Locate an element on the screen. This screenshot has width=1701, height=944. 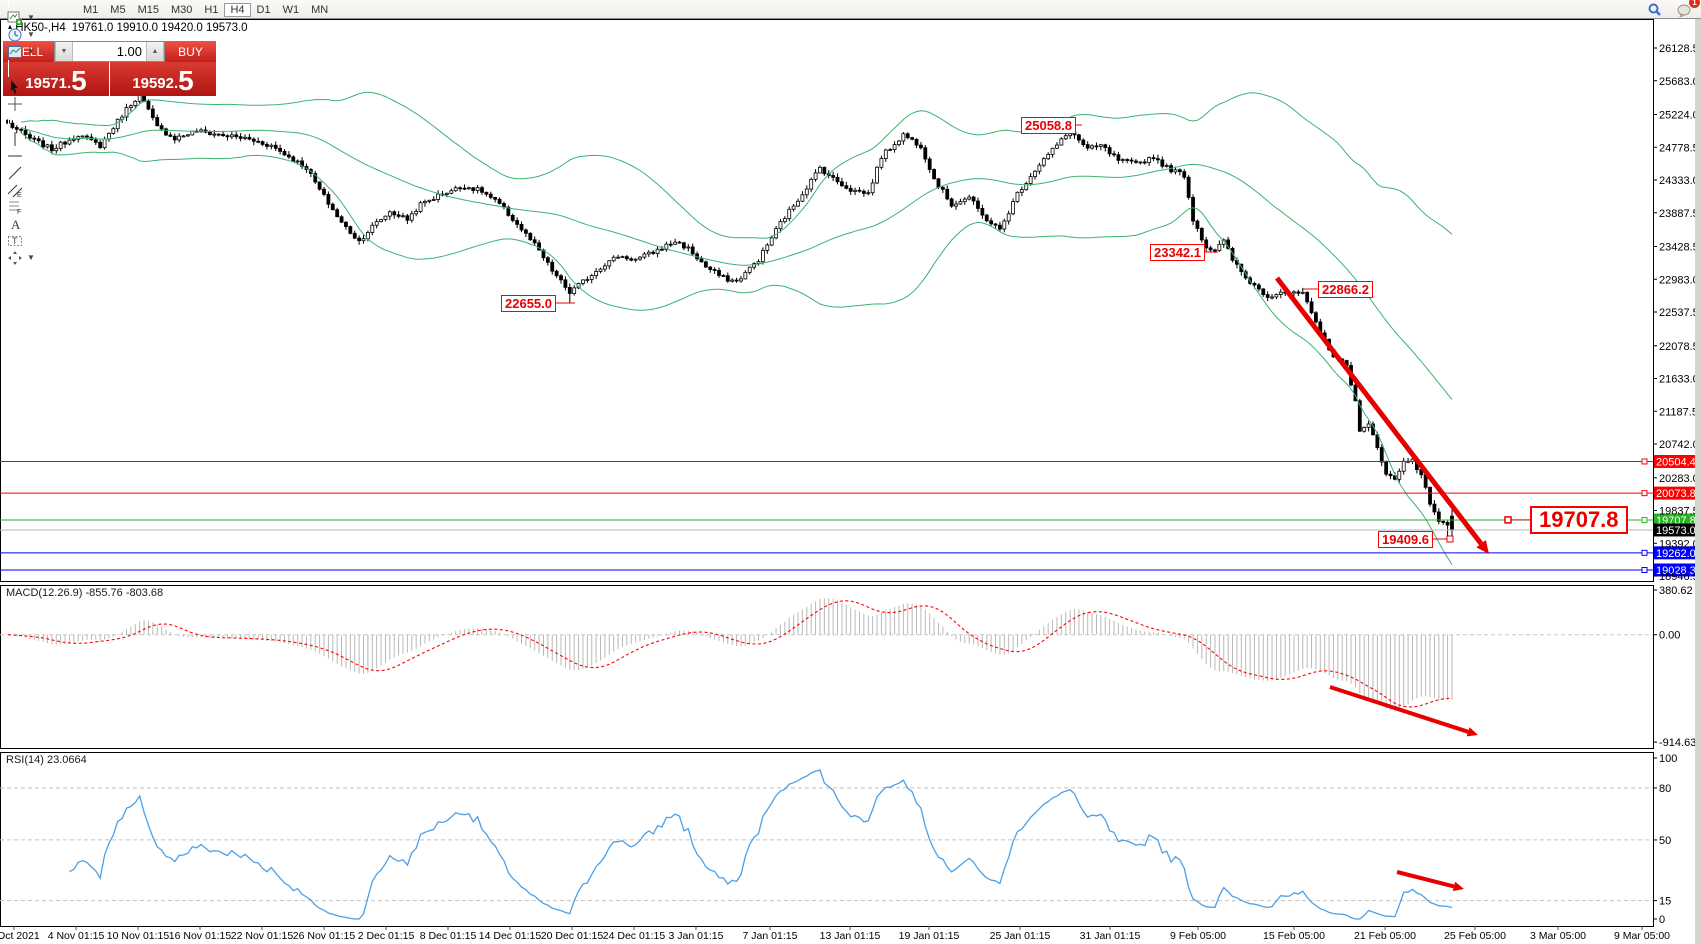
crosshair-icon is located at coordinates (15, 104).